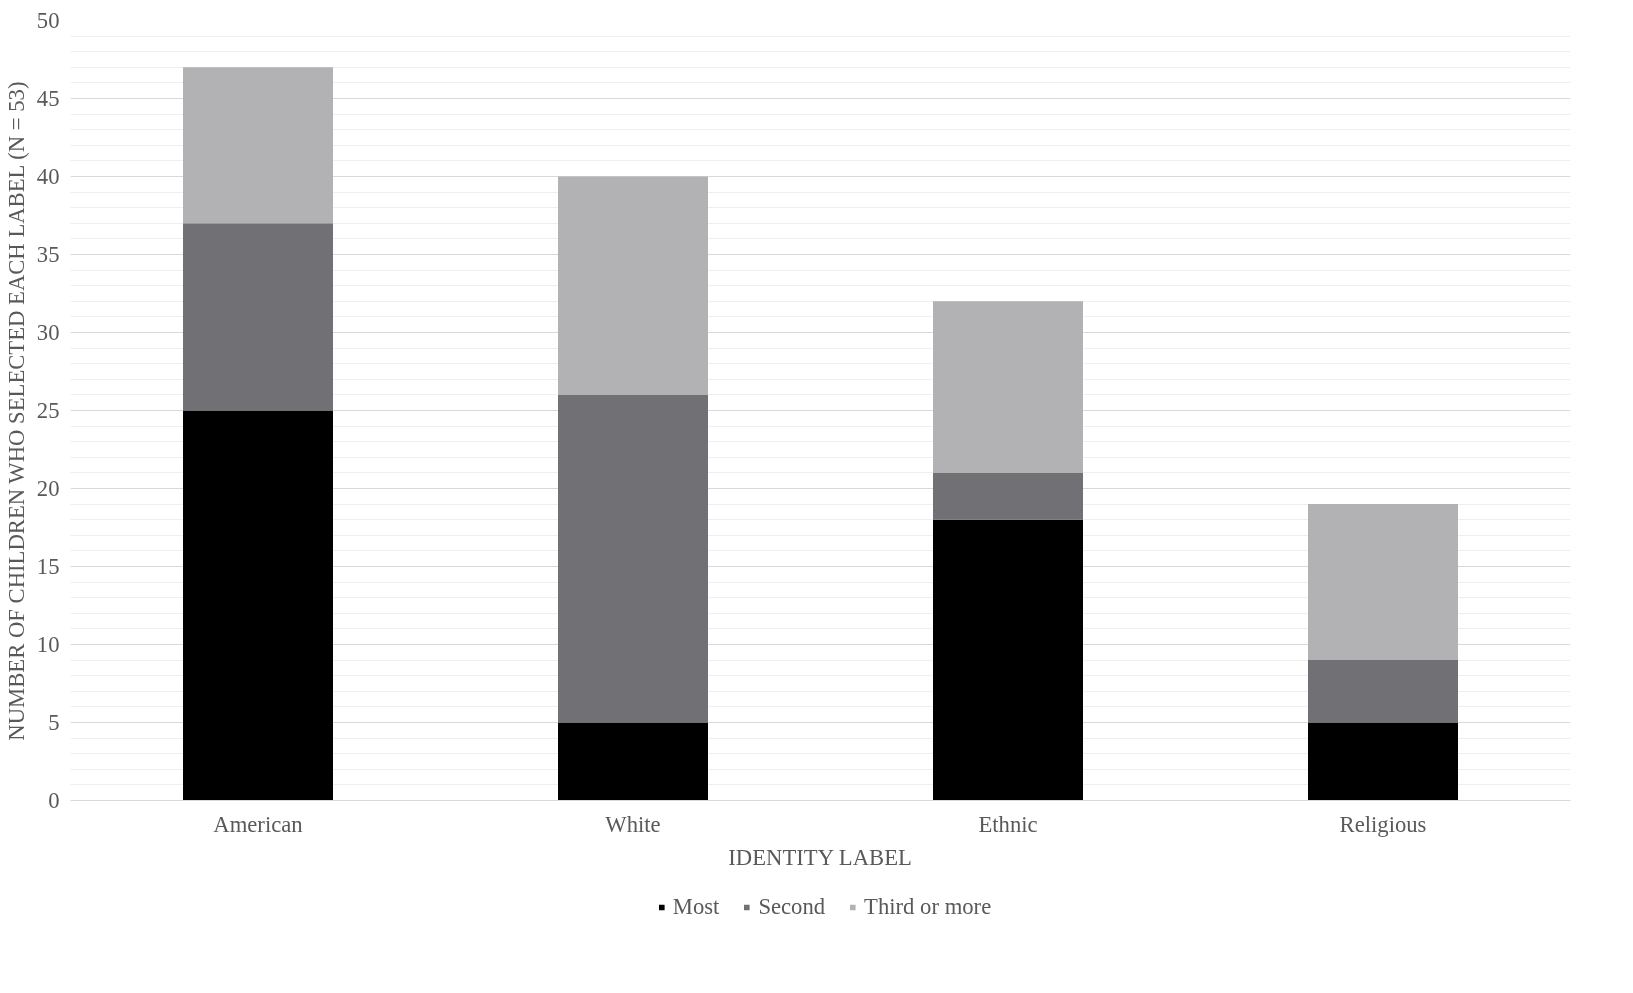  Describe the element at coordinates (48, 98) in the screenshot. I see `y-tick-label: 45` at that location.